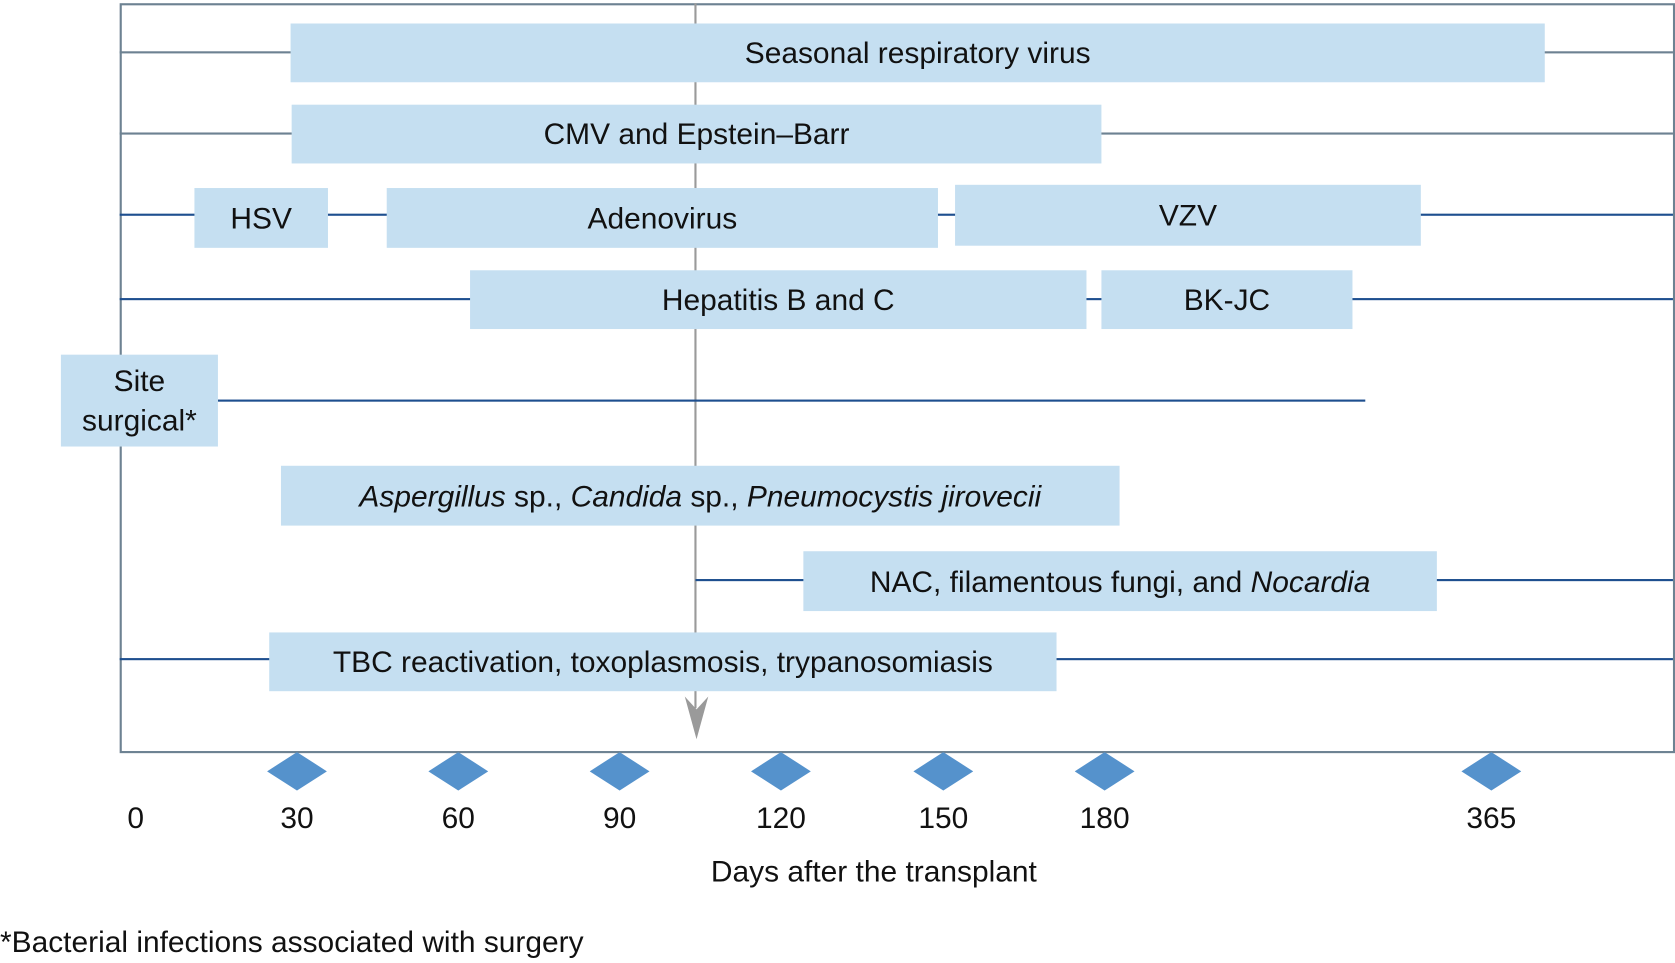 This screenshot has height=963, width=1675. Describe the element at coordinates (626, 496) in the screenshot. I see `candida-label: Candida` at that location.